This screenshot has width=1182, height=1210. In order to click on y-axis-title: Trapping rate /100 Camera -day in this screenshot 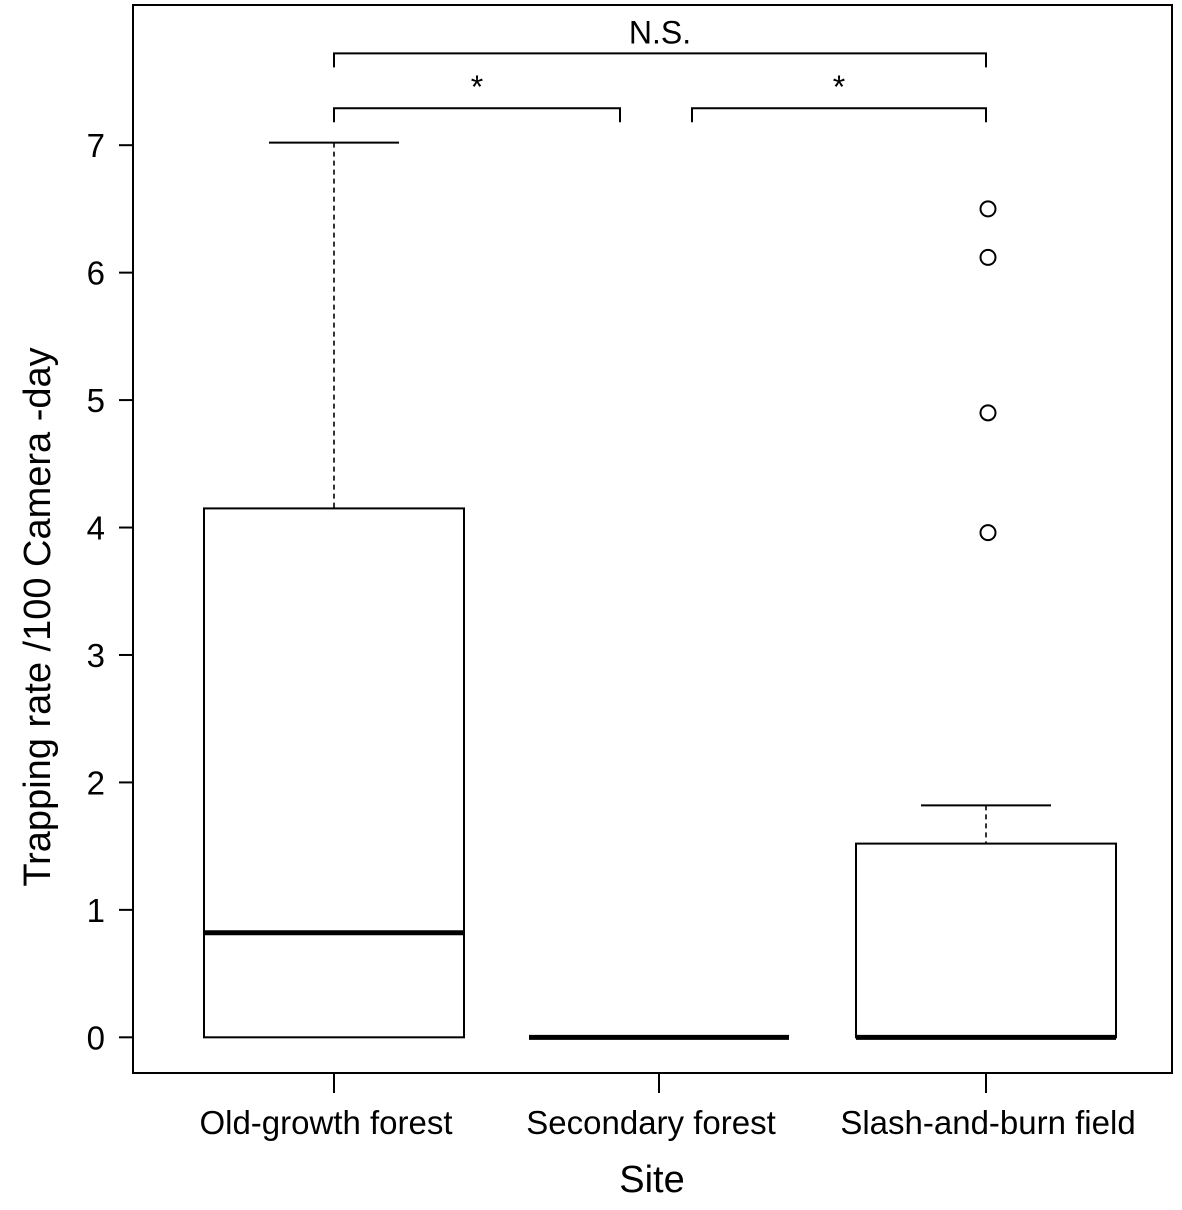, I will do `click(38, 616)`.